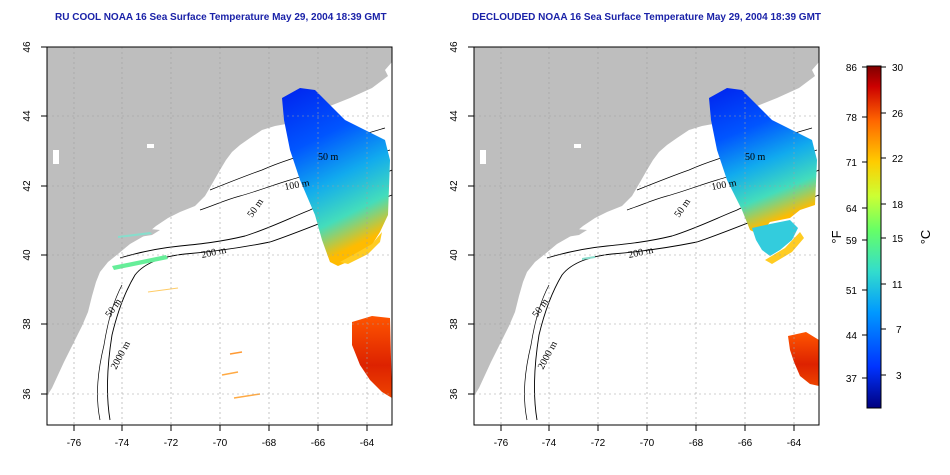 Image resolution: width=950 pixels, height=475 pixels. What do you see at coordinates (794, 443) in the screenshot?
I see `right-x-tick-label: -64` at bounding box center [794, 443].